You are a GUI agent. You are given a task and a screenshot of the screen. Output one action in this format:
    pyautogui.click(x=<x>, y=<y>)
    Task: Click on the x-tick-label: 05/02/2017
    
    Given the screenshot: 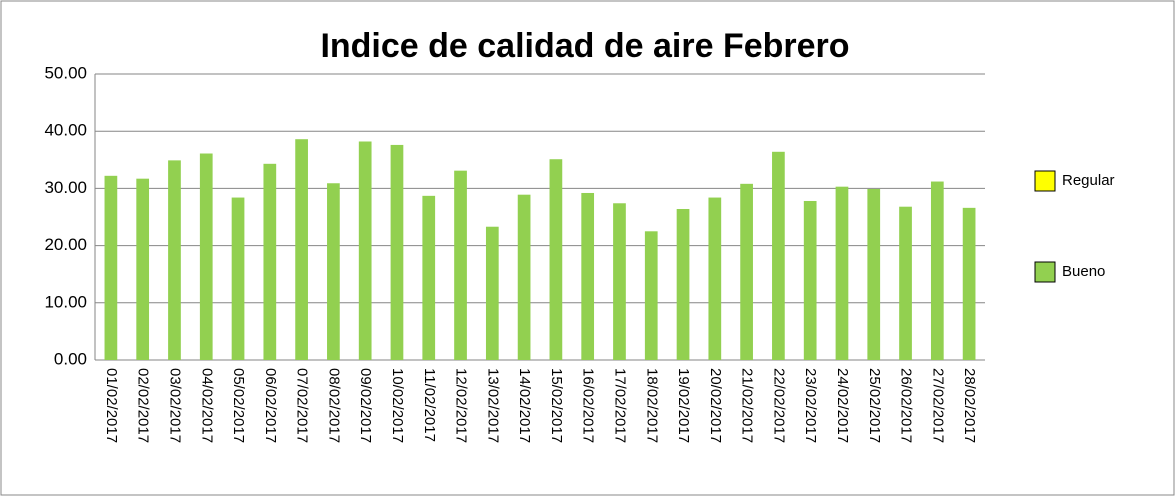 What is the action you would take?
    pyautogui.click(x=238, y=405)
    